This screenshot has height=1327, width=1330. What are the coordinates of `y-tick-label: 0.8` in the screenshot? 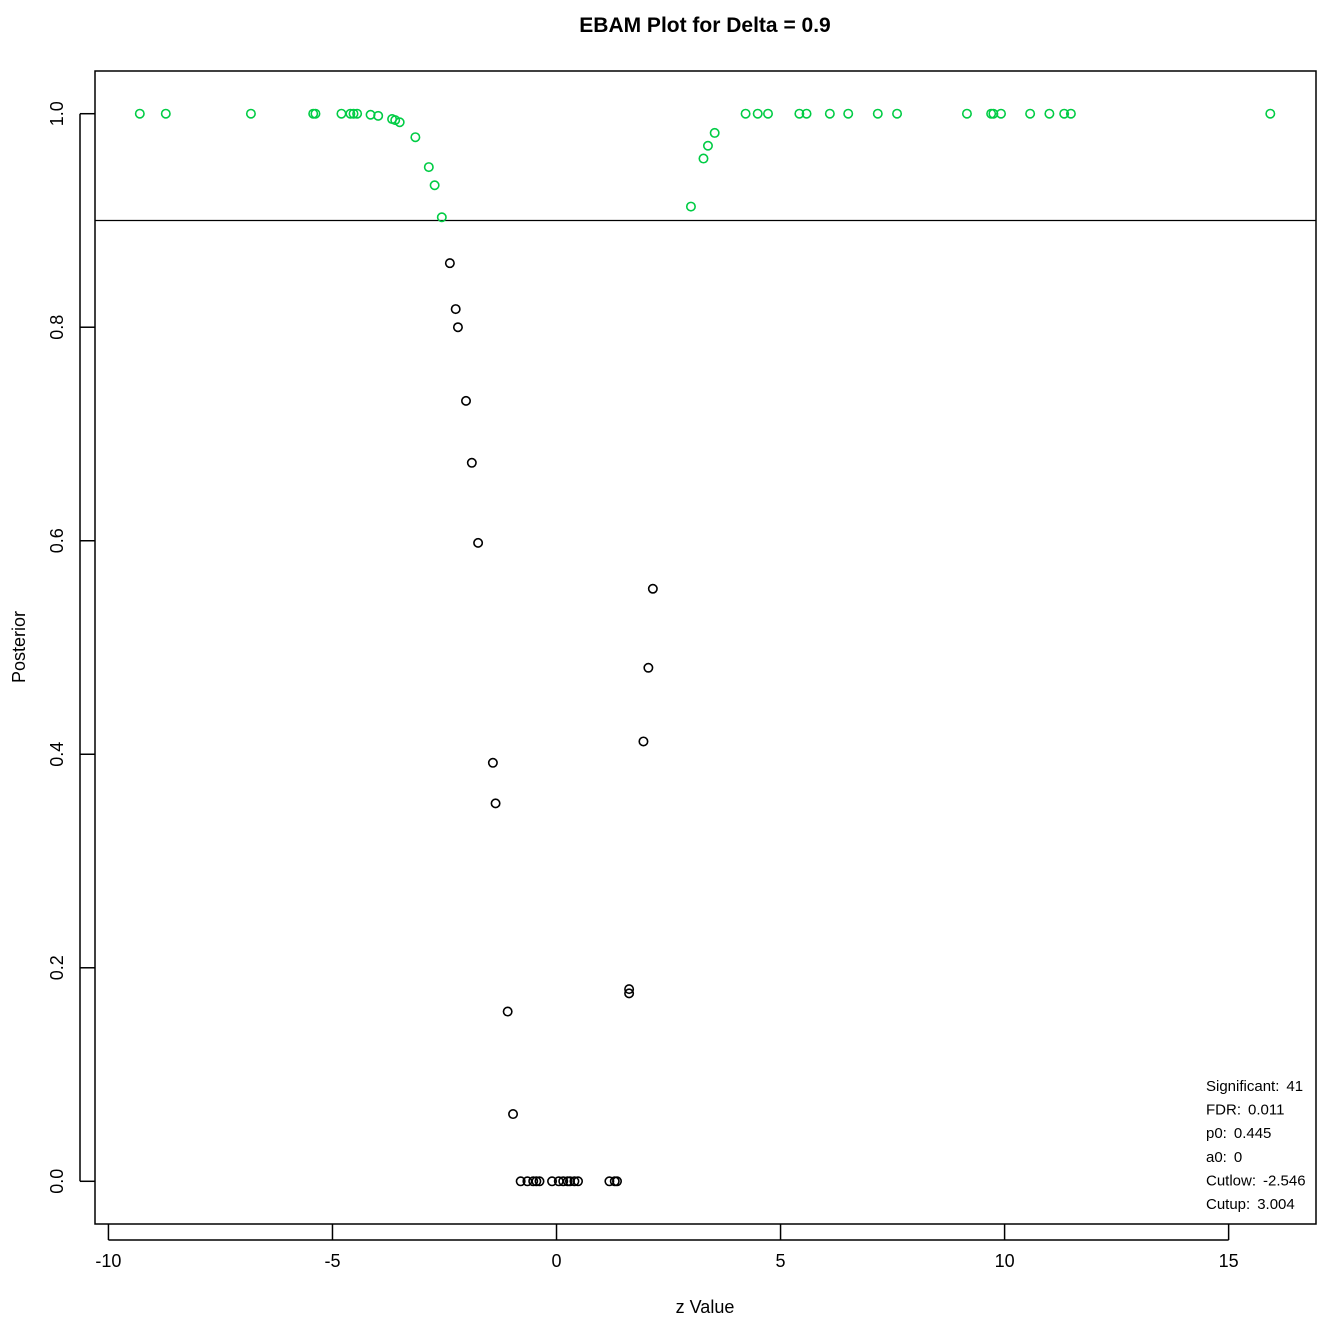 It's located at (57, 327).